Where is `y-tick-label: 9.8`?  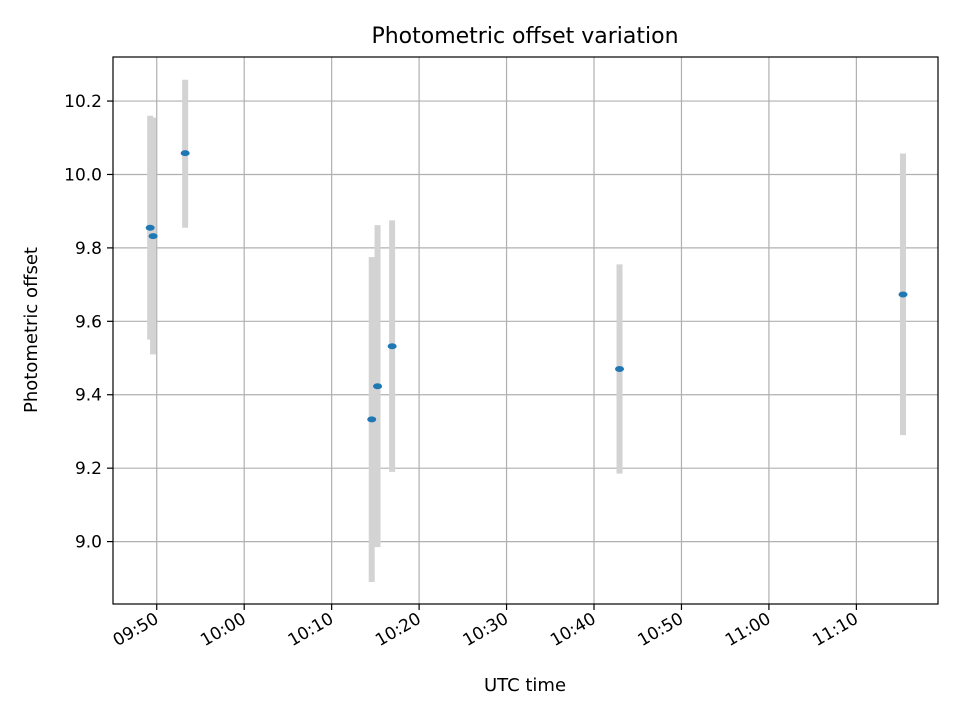
y-tick-label: 9.8 is located at coordinates (88, 249).